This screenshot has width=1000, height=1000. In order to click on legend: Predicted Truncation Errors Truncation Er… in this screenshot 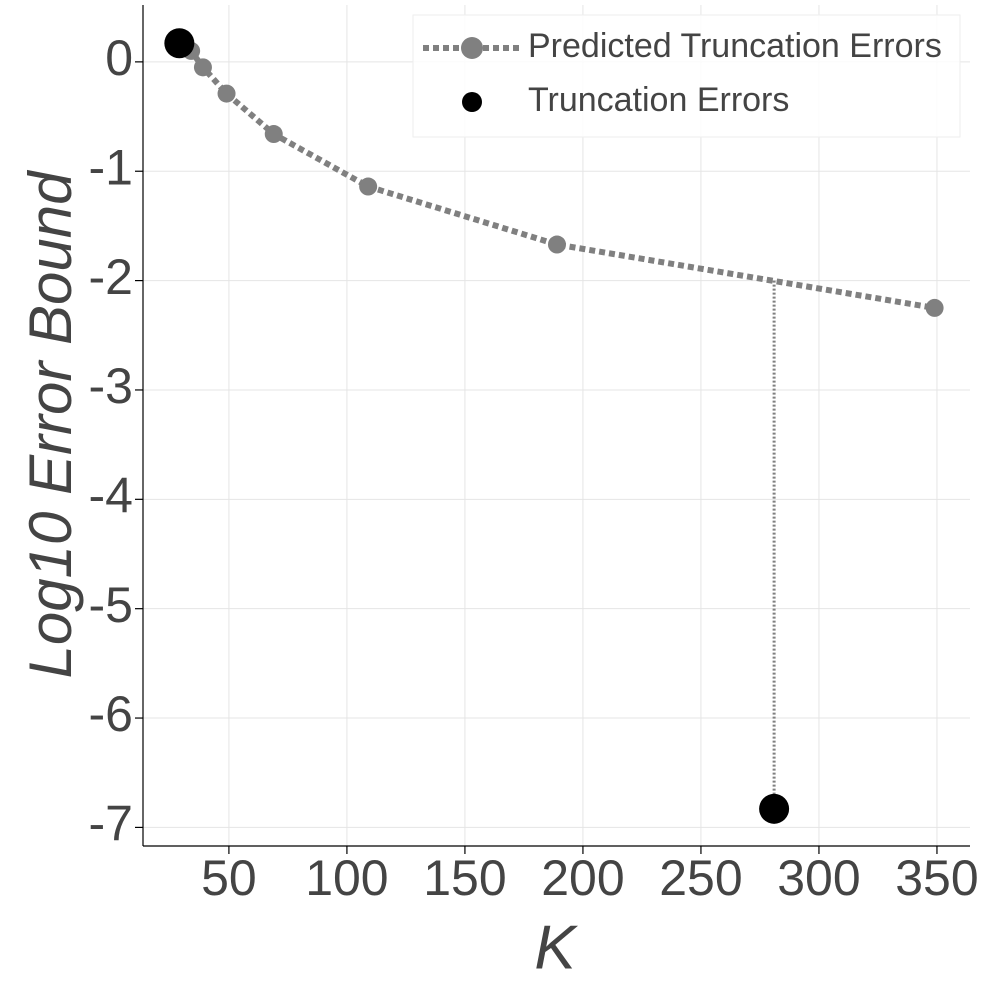, I will do `click(686, 76)`.